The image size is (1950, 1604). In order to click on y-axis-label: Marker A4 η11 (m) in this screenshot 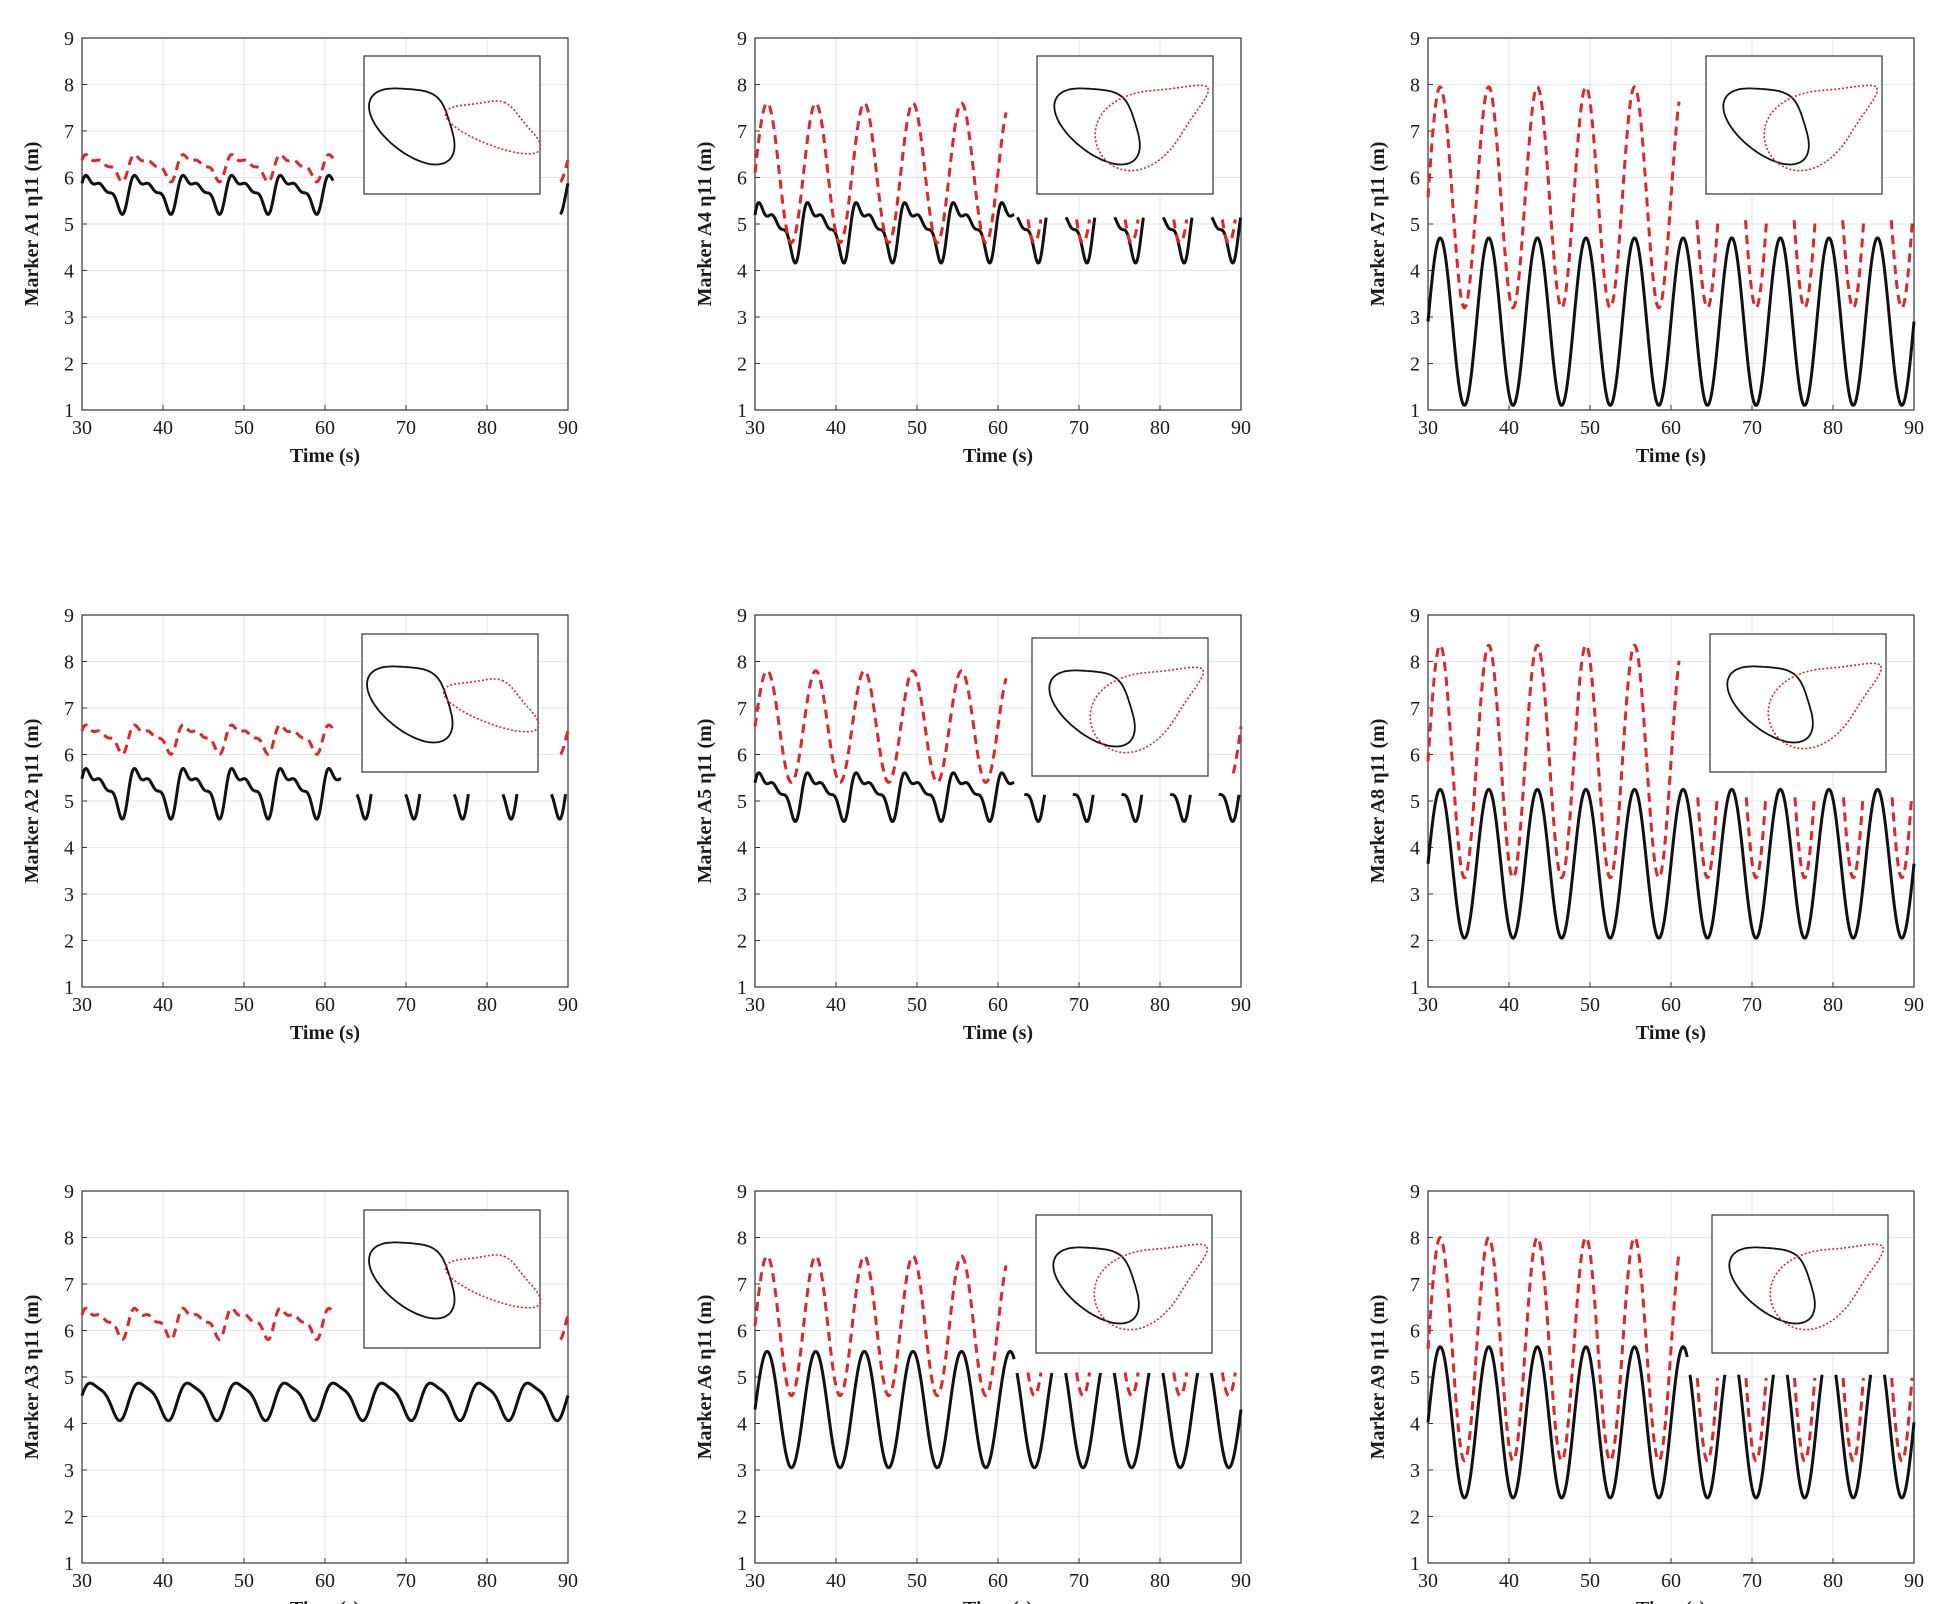, I will do `click(705, 224)`.